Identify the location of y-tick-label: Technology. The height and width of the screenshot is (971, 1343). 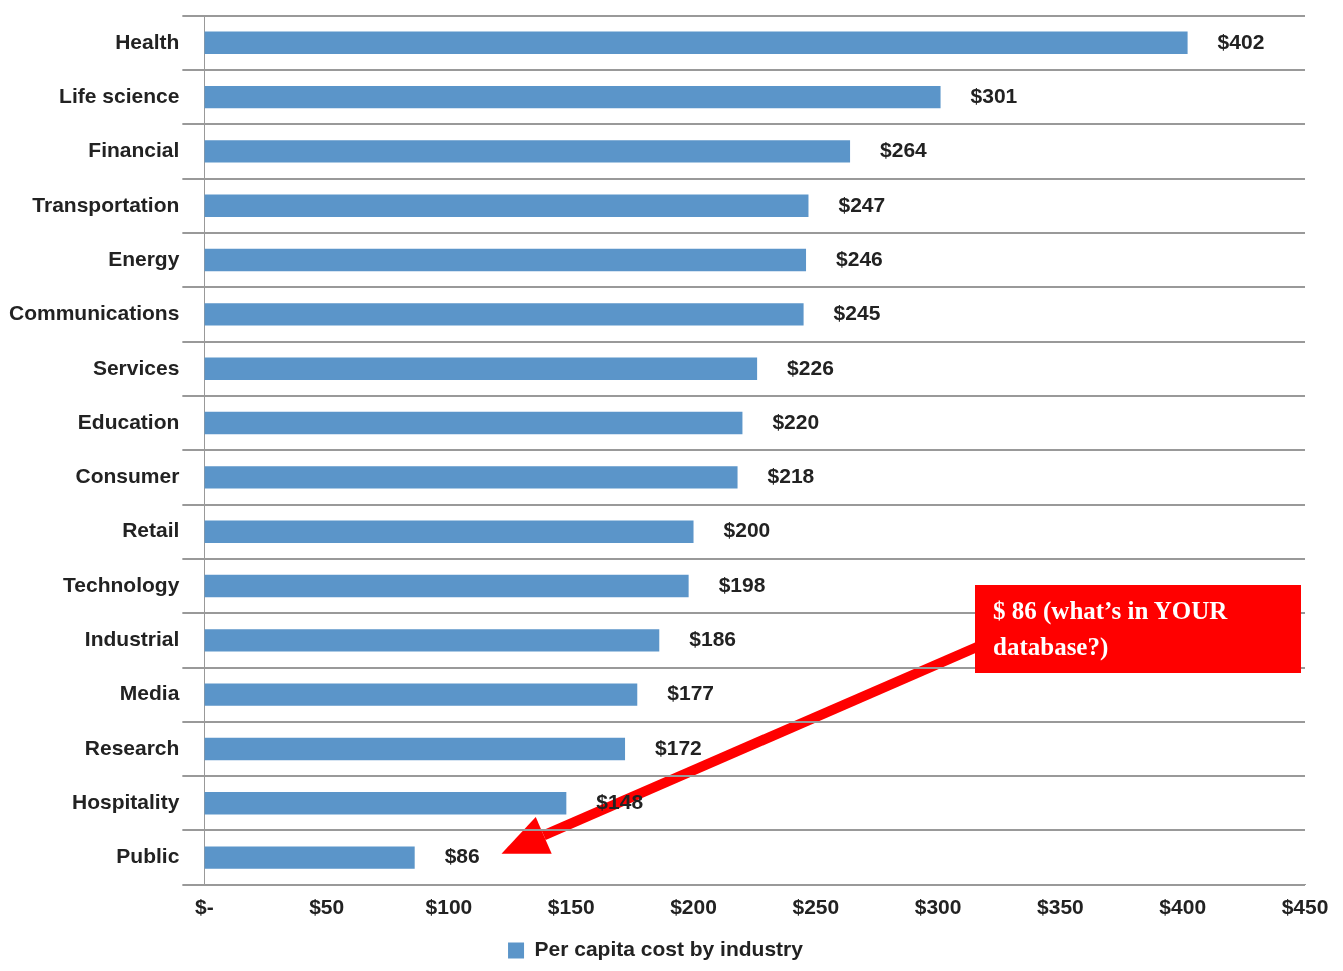
(121, 584).